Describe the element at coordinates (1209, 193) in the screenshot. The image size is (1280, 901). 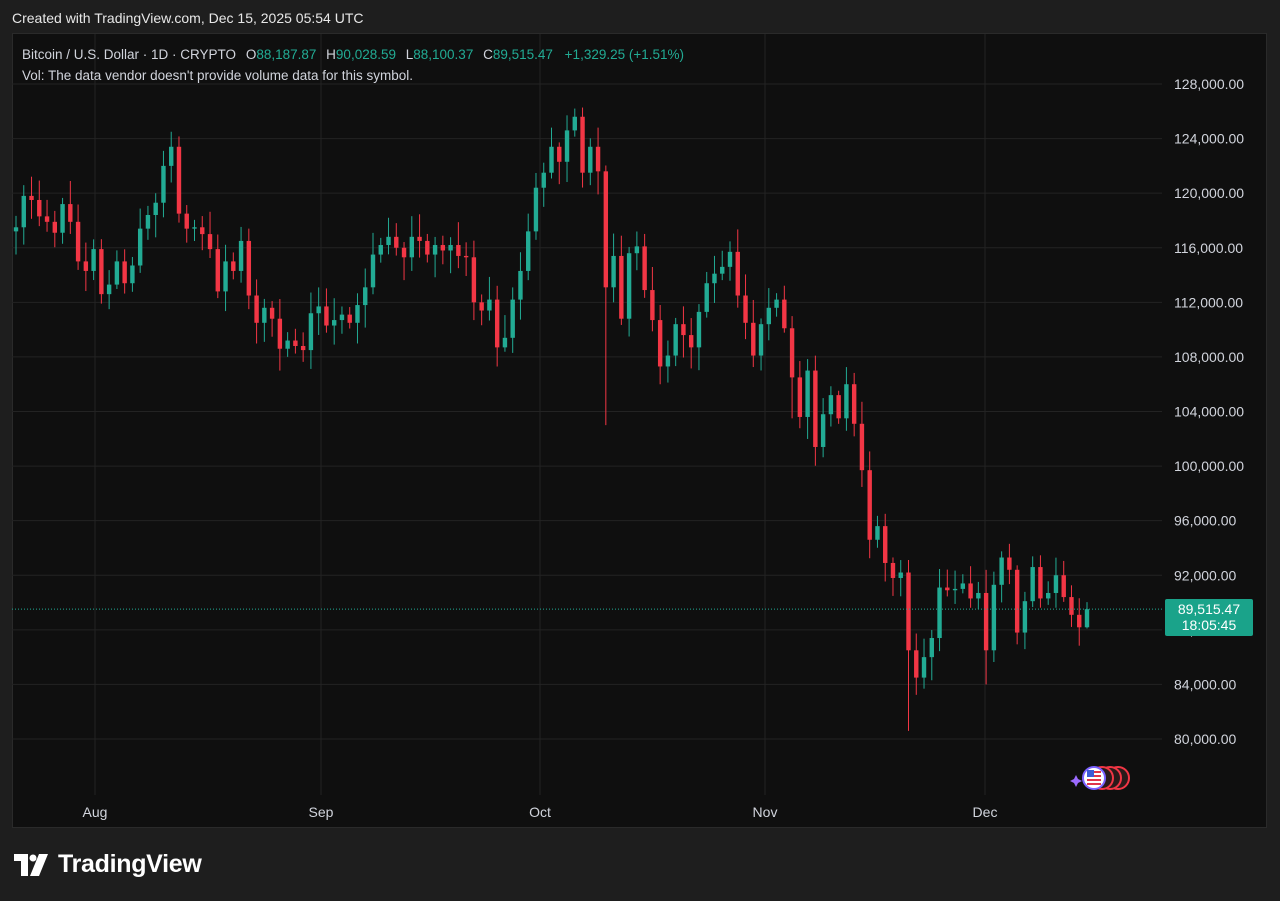
I see `y-tick-label: 120,000.00` at that location.